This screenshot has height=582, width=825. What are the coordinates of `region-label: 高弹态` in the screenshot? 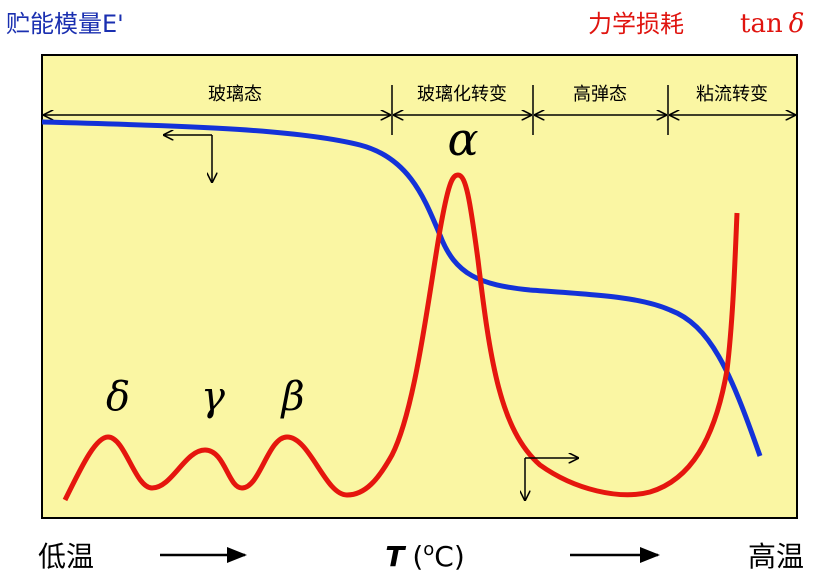 It's located at (600, 94).